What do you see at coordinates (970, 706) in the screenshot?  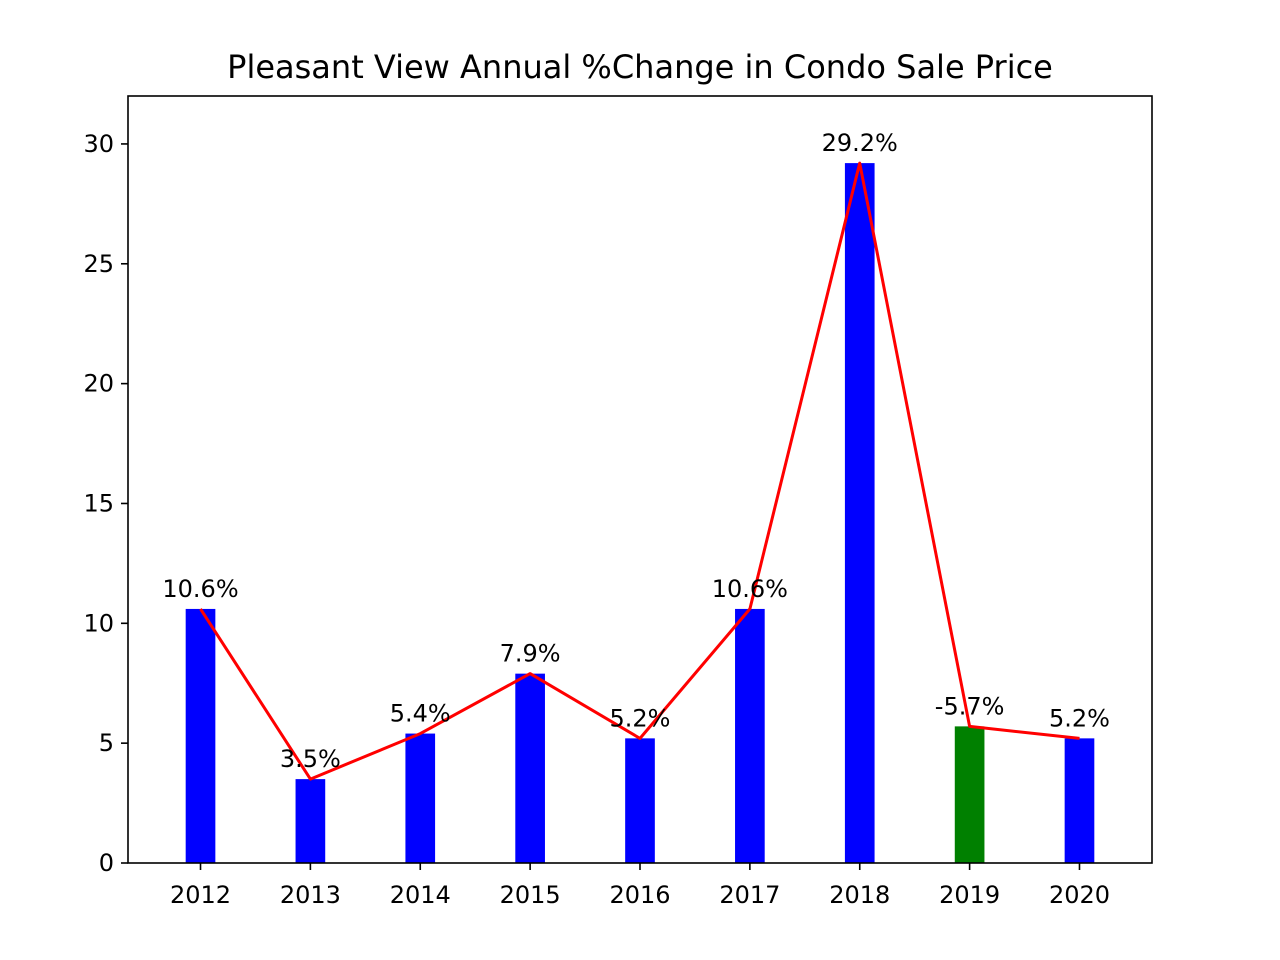 I see `data-label-2019: -5.7%` at bounding box center [970, 706].